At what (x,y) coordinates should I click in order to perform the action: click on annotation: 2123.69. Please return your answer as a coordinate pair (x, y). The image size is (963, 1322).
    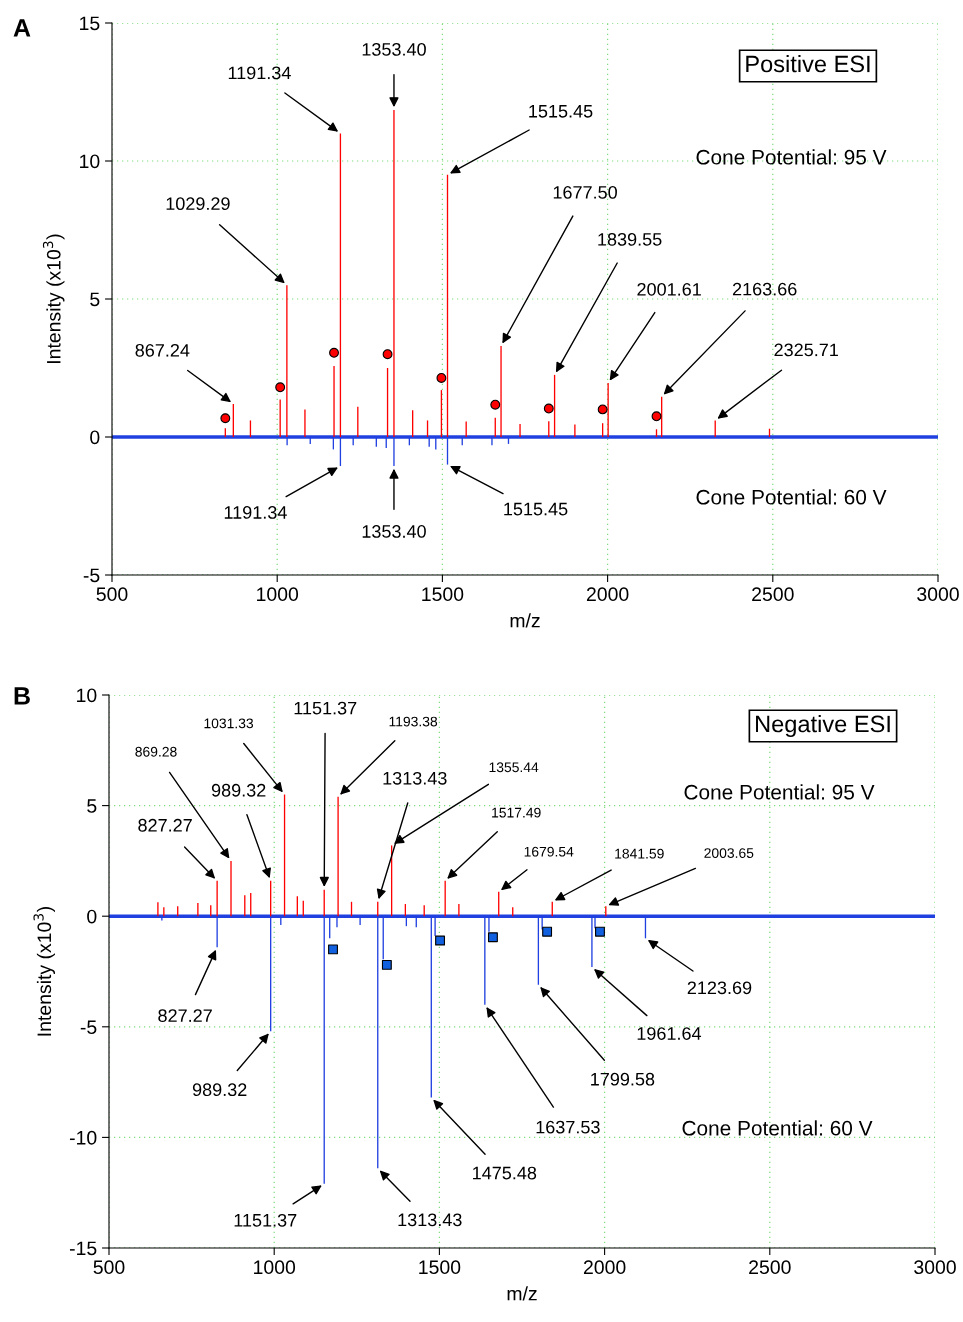
    Looking at the image, I should click on (719, 988).